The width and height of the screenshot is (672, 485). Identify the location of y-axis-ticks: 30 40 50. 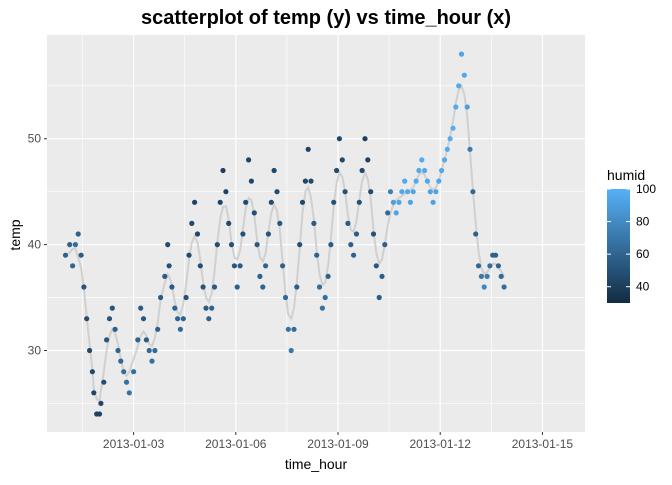
(37, 245).